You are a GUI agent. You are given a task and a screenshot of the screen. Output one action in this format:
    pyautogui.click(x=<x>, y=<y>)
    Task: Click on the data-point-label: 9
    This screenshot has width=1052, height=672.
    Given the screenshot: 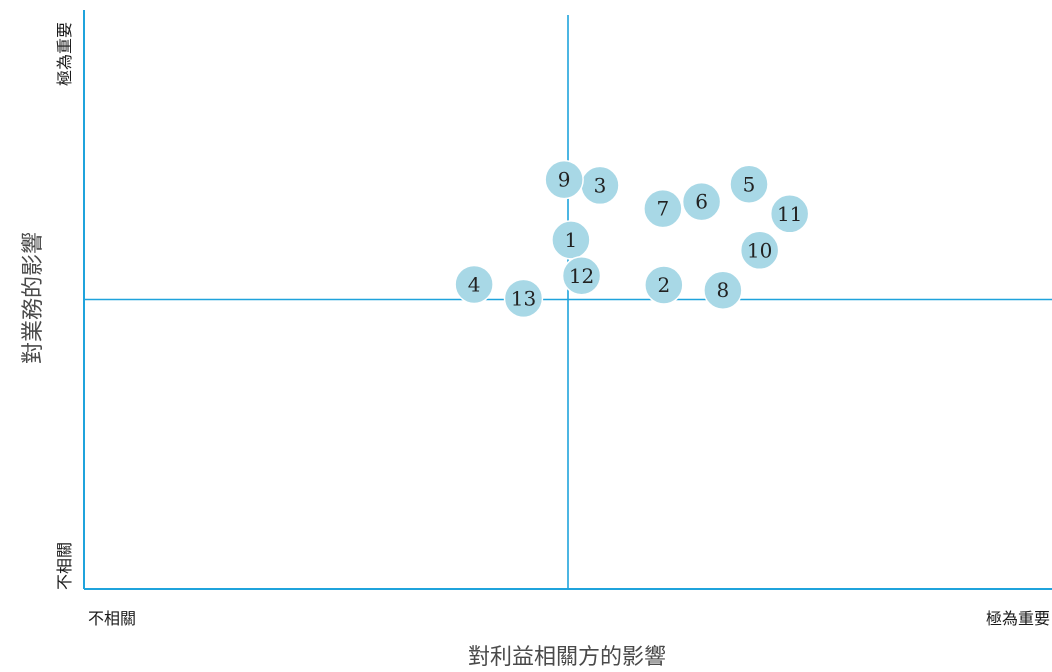 What is the action you would take?
    pyautogui.click(x=564, y=180)
    